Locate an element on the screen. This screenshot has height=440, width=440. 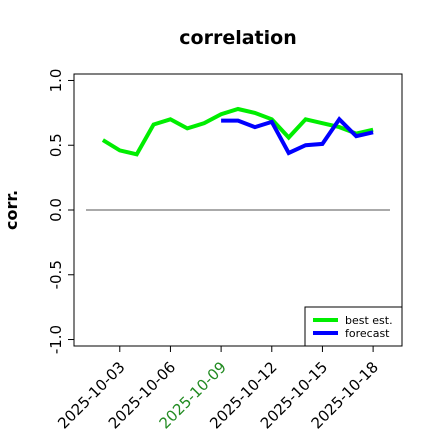
y-tick-label: -0.5 is located at coordinates (56, 274).